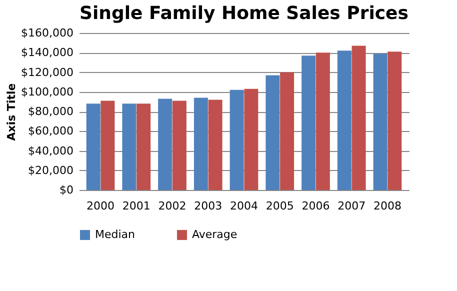 Image resolution: width=457 pixels, height=291 pixels. Describe the element at coordinates (47, 53) in the screenshot. I see `y-tick-label: $140,000` at that location.